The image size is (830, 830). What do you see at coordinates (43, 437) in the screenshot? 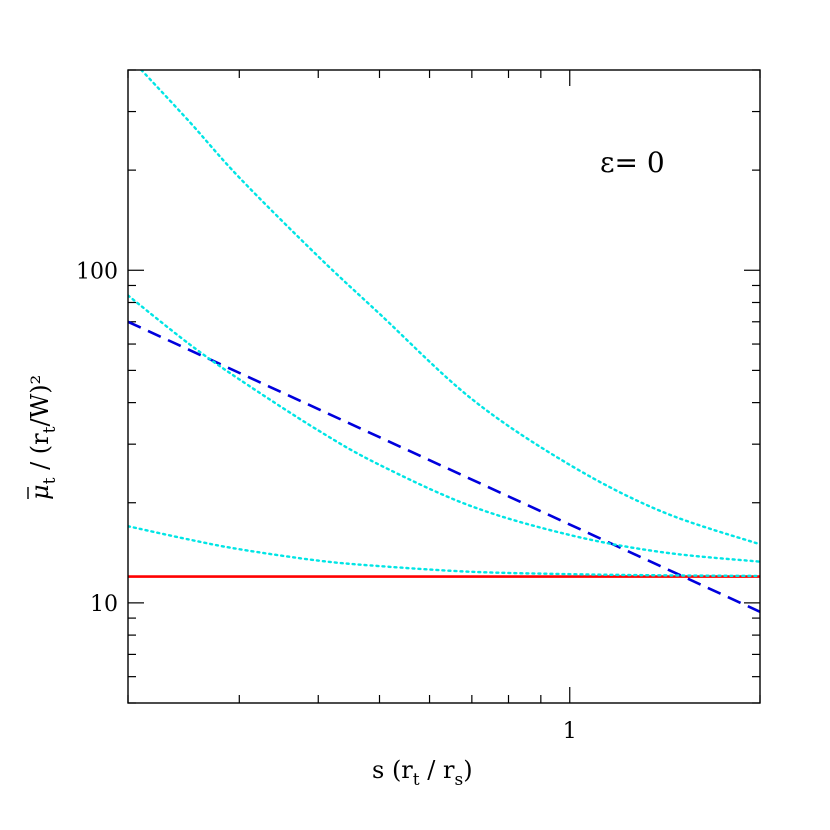
I see `y-axis-label: μt / (rt/W)²` at bounding box center [43, 437].